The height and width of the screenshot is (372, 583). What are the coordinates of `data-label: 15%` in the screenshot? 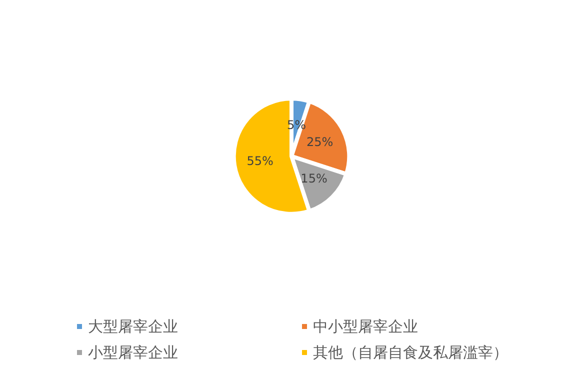 It's located at (314, 179).